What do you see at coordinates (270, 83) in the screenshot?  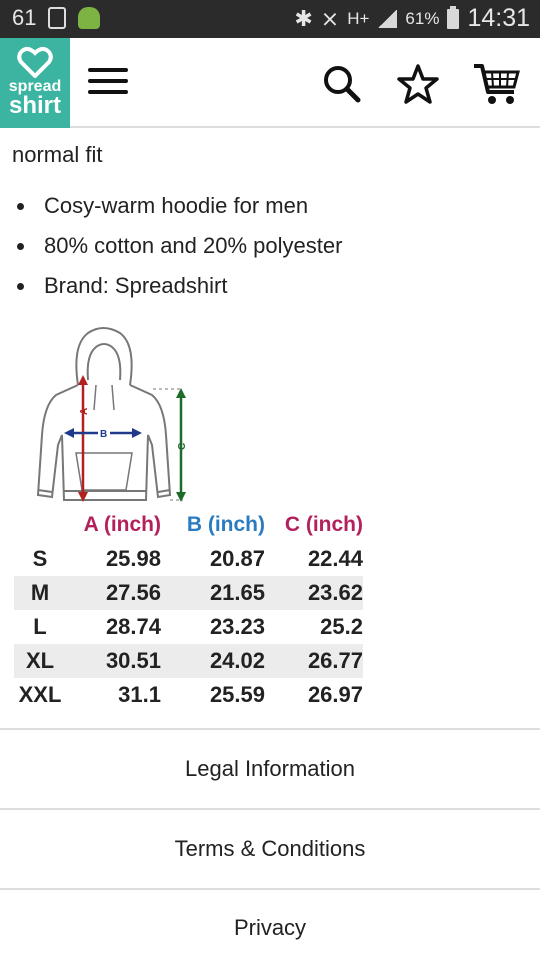 I see `app-header: spread shirt` at bounding box center [270, 83].